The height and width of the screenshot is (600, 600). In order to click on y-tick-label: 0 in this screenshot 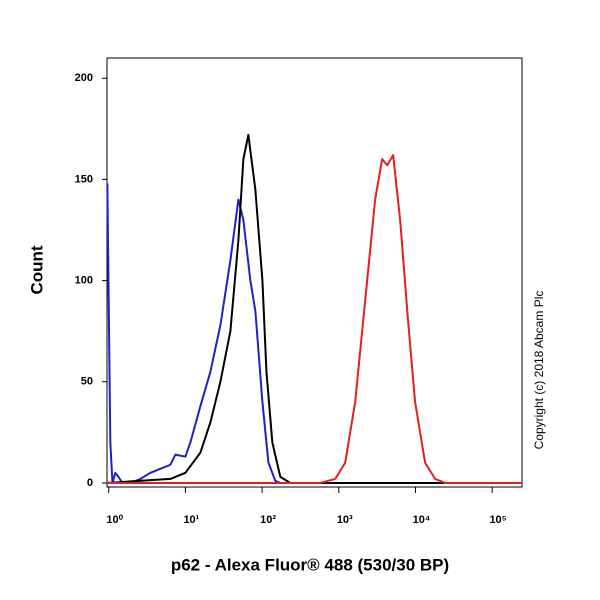, I will do `click(90, 483)`.